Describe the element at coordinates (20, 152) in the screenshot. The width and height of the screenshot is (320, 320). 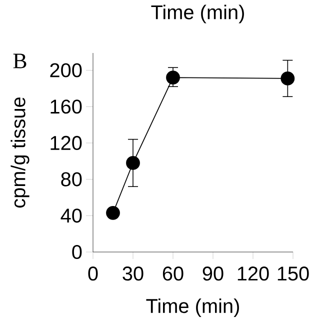
I see `y-axis-title: cpm/g tissue` at that location.